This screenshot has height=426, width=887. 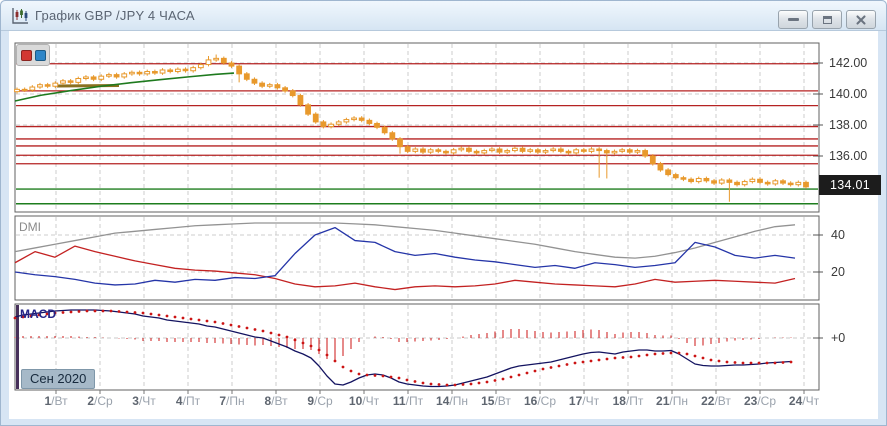 What do you see at coordinates (848, 156) in the screenshot?
I see `price-tick-label: 136.00` at bounding box center [848, 156].